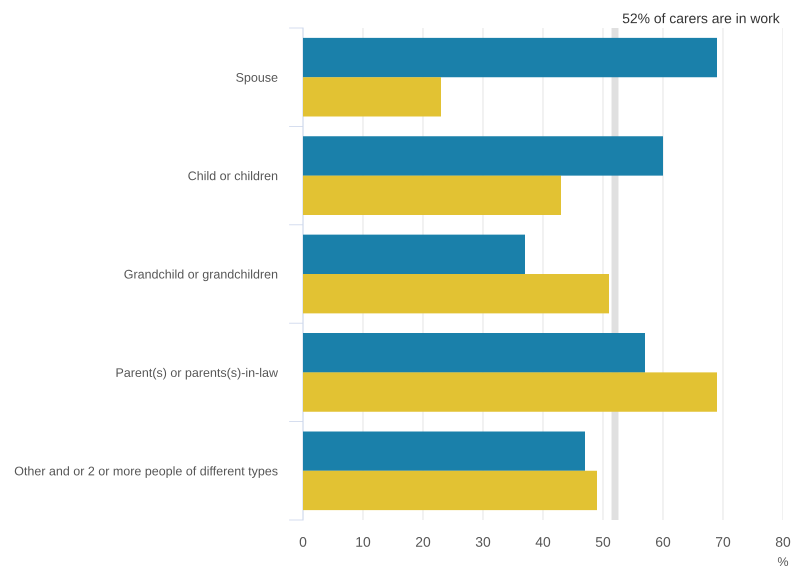  I want to click on x-tick-label: 30, so click(483, 542).